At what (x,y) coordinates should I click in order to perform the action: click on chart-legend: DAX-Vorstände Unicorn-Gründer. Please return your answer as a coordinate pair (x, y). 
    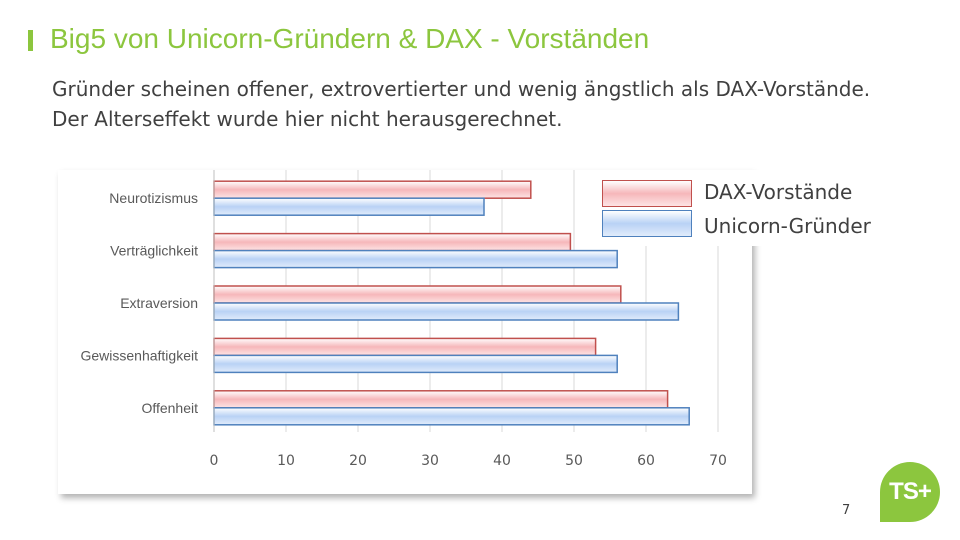
    Looking at the image, I should click on (760, 208).